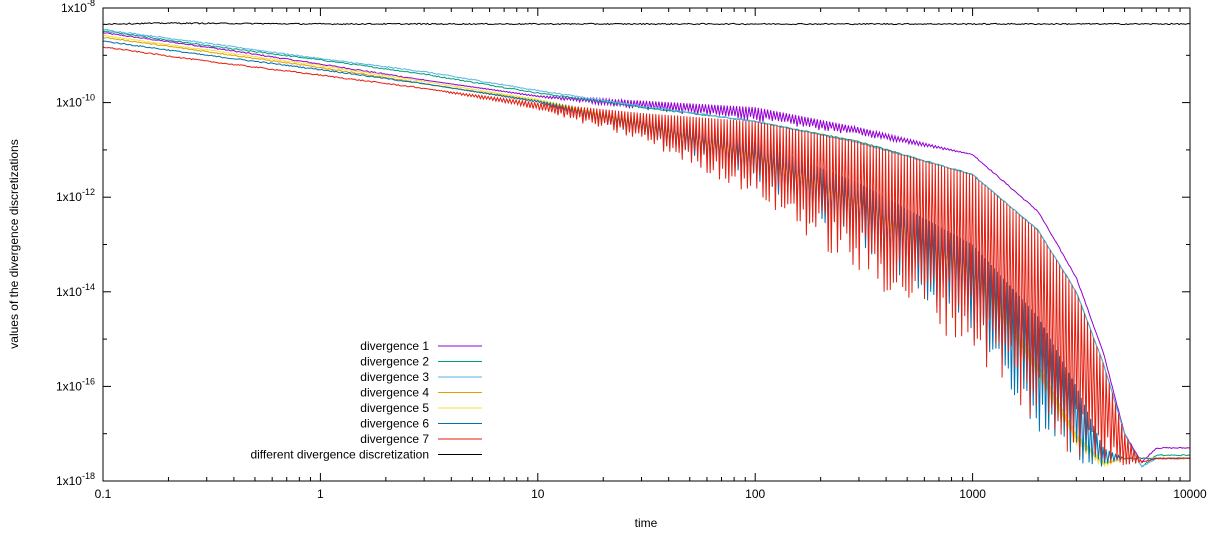 The height and width of the screenshot is (538, 1229). What do you see at coordinates (646, 523) in the screenshot?
I see `x-axis-title: time` at bounding box center [646, 523].